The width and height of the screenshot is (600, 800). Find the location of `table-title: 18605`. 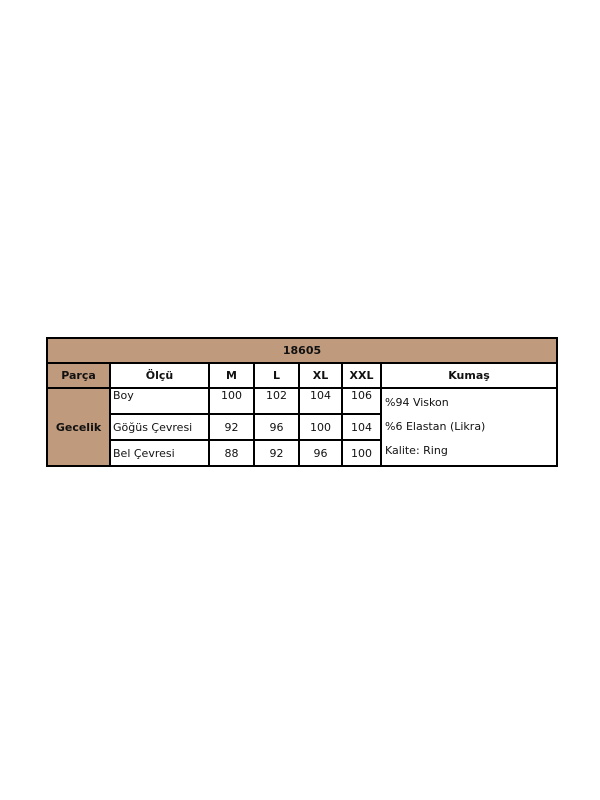

table-title: 18605 is located at coordinates (302, 350).